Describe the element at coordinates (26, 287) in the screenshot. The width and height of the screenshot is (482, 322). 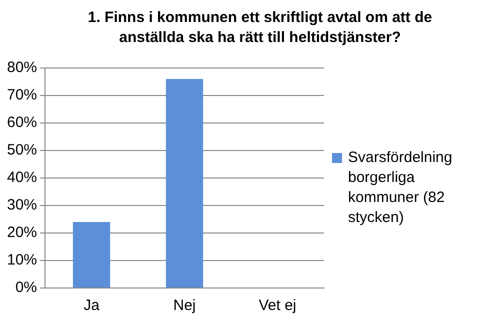
I see `y-tick-label: 0%` at that location.